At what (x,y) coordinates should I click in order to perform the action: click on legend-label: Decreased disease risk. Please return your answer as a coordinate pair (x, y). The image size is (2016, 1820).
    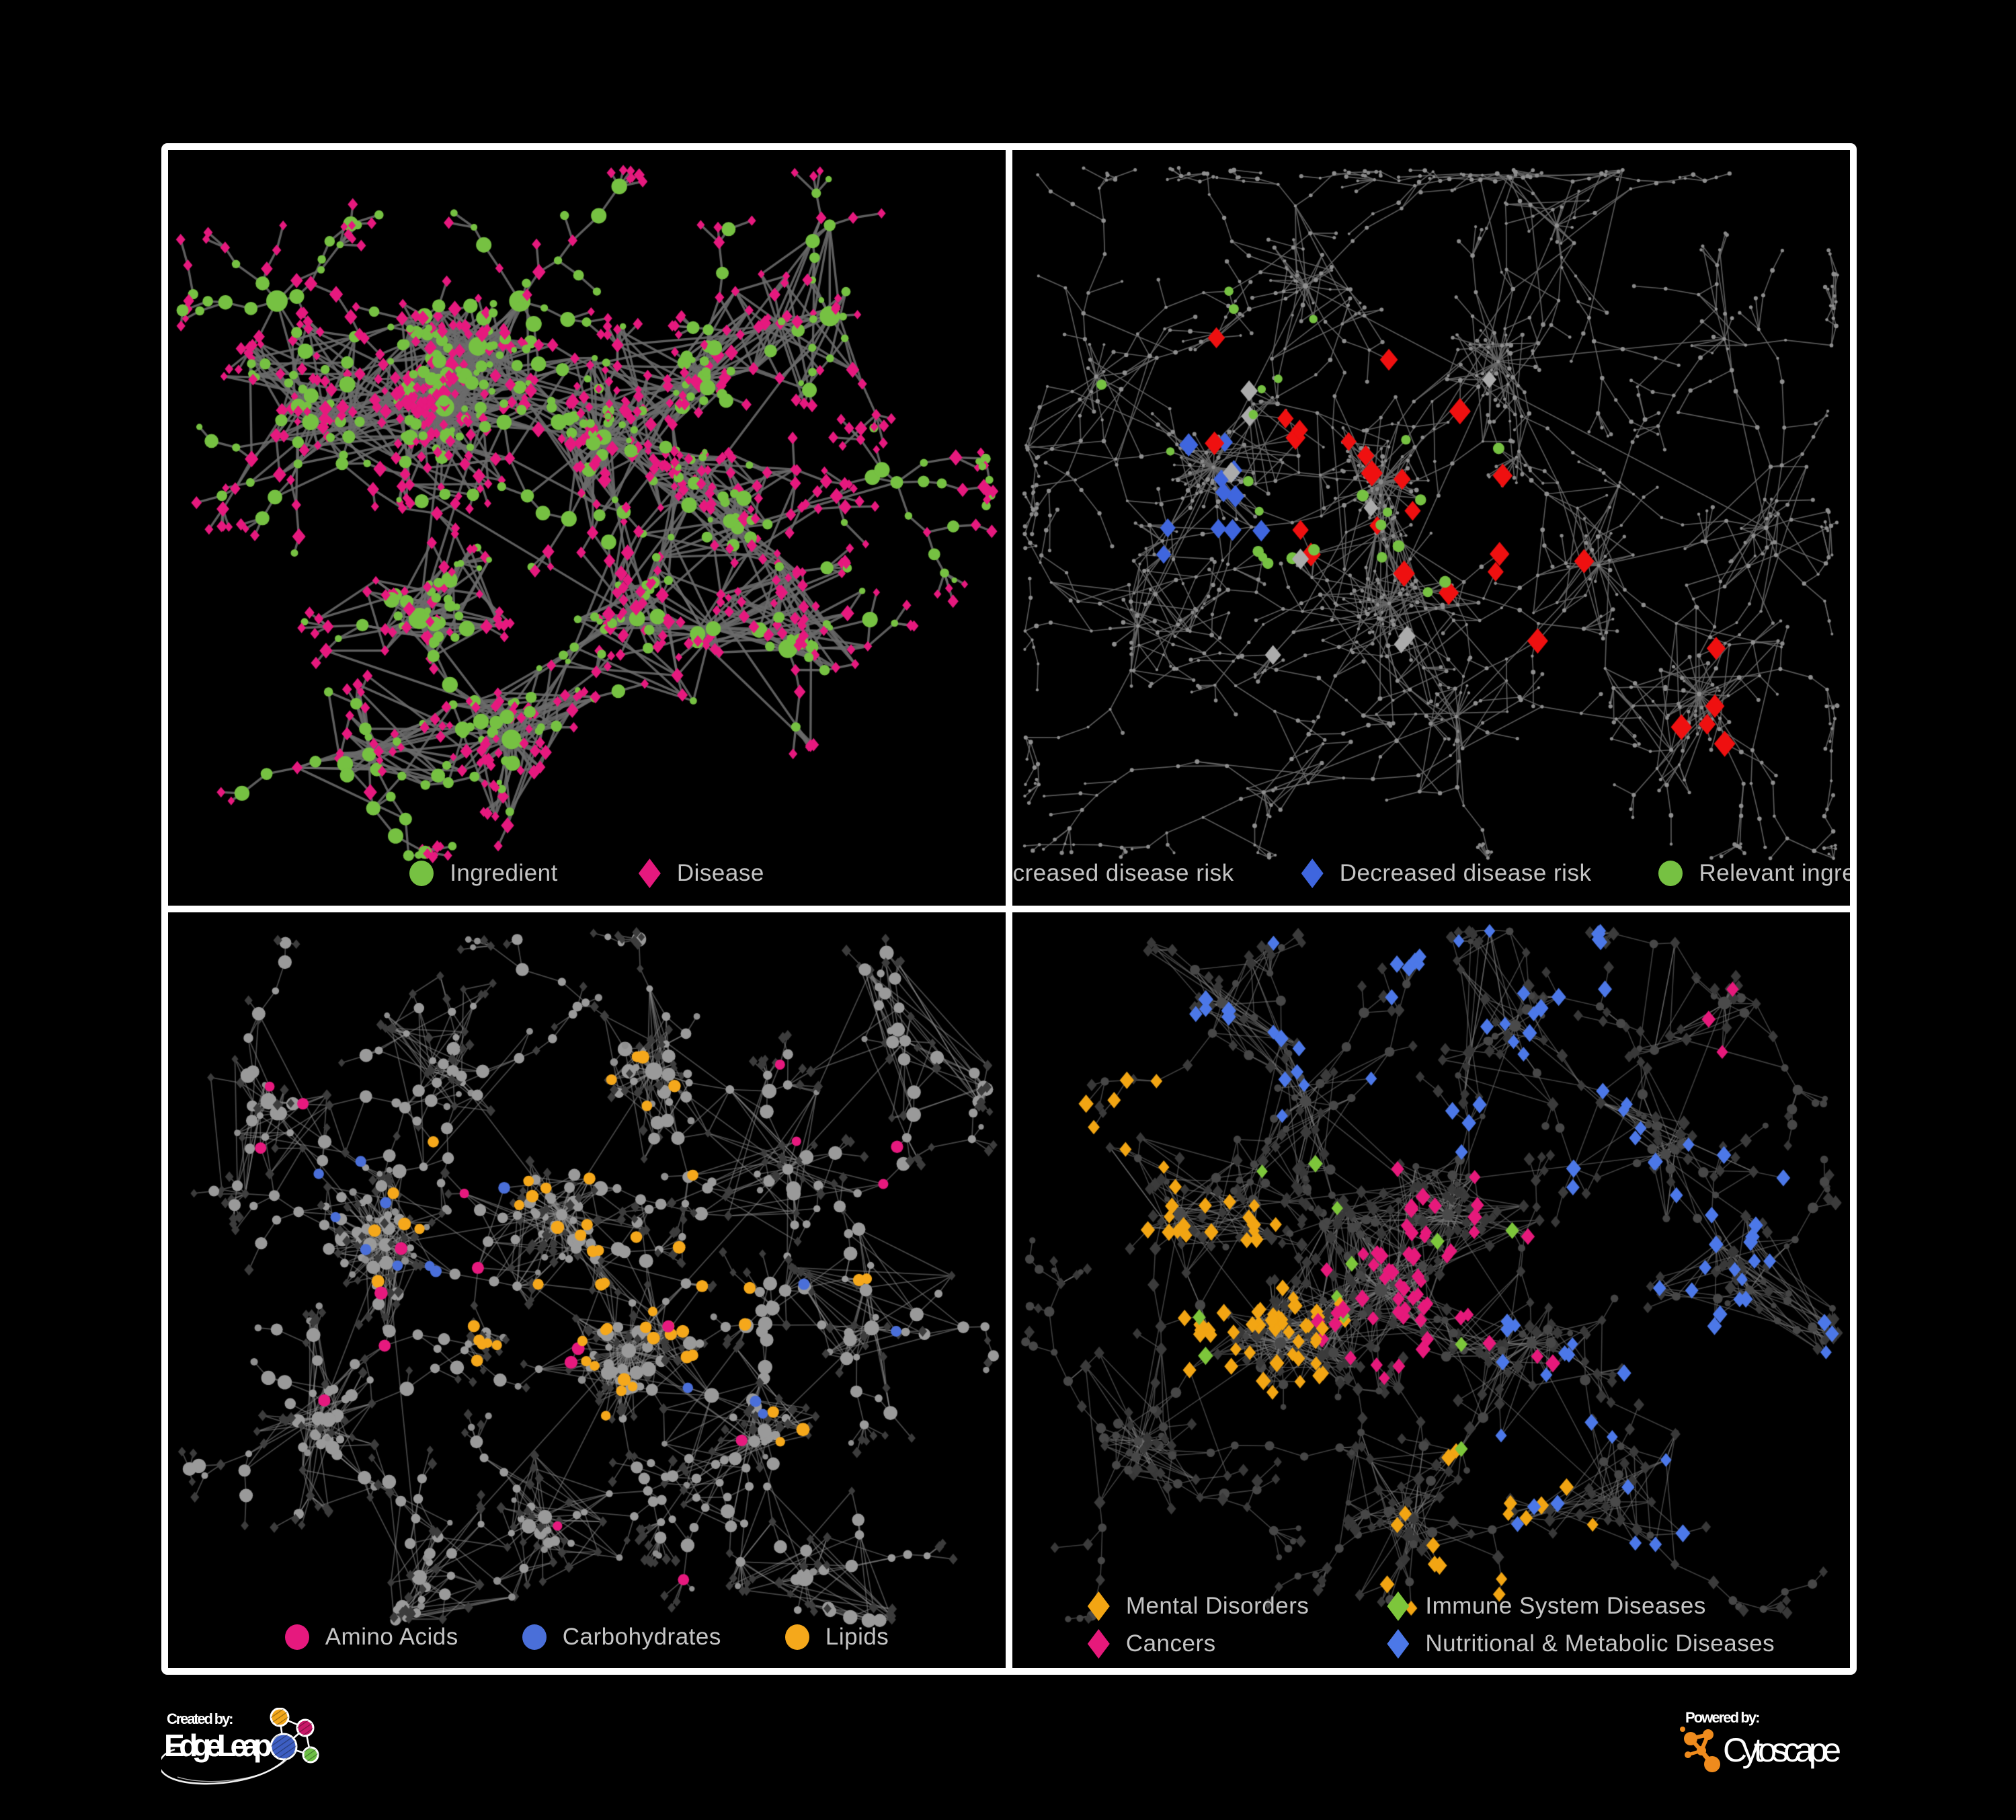
    Looking at the image, I should click on (1465, 873).